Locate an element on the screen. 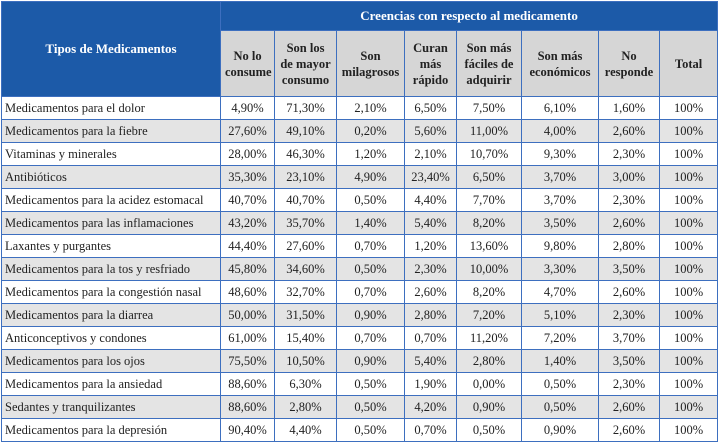 The image size is (718, 443). value-cell: 45,80% is located at coordinates (247, 269).